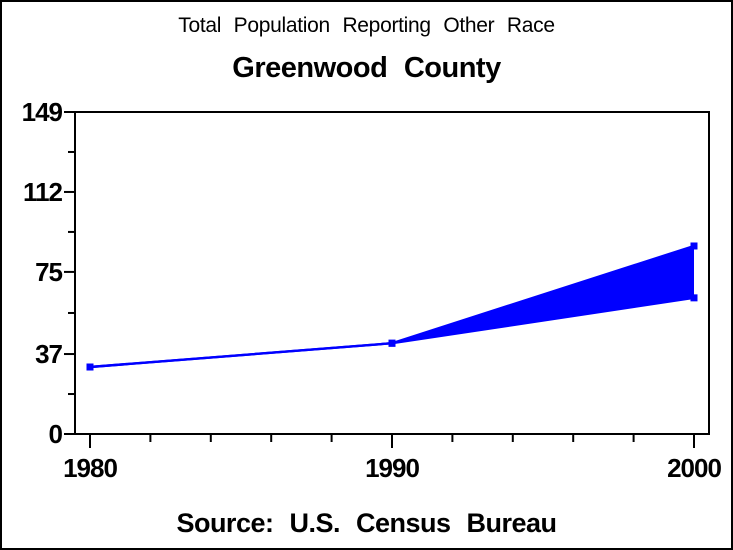 This screenshot has width=733, height=550. What do you see at coordinates (366, 68) in the screenshot?
I see `chart-subtitle: Greenwood County` at bounding box center [366, 68].